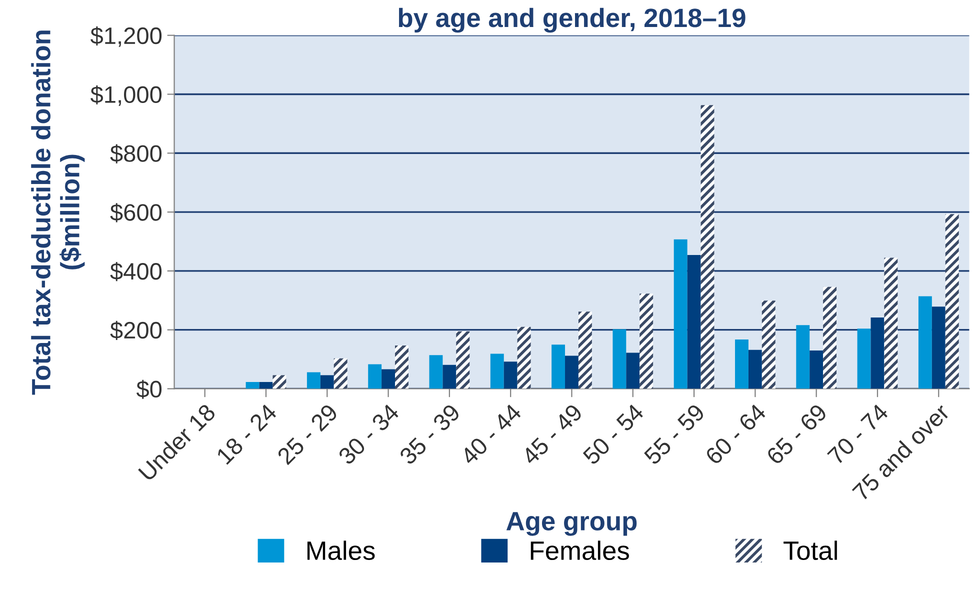  Describe the element at coordinates (571, 524) in the screenshot. I see `x-axis-title: Age group` at that location.